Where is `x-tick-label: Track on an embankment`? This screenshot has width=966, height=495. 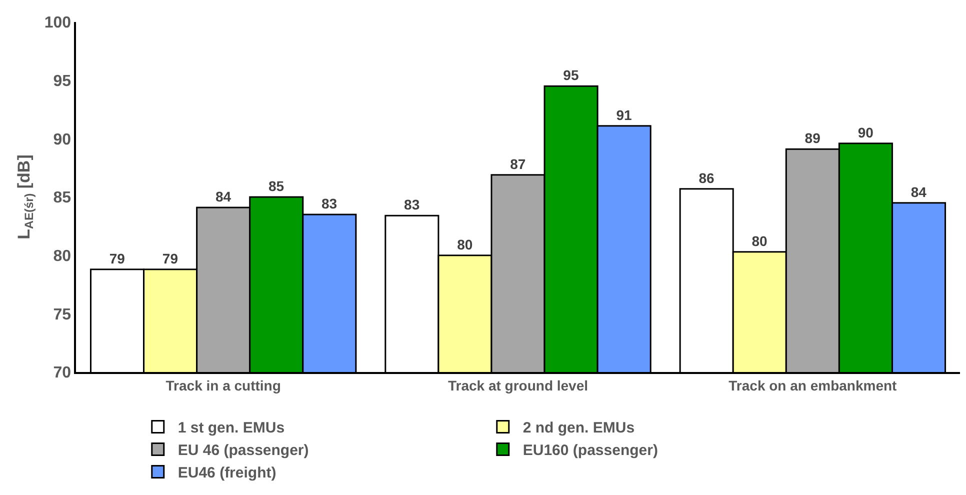
x-tick-label: Track on an embankment is located at coordinates (813, 386).